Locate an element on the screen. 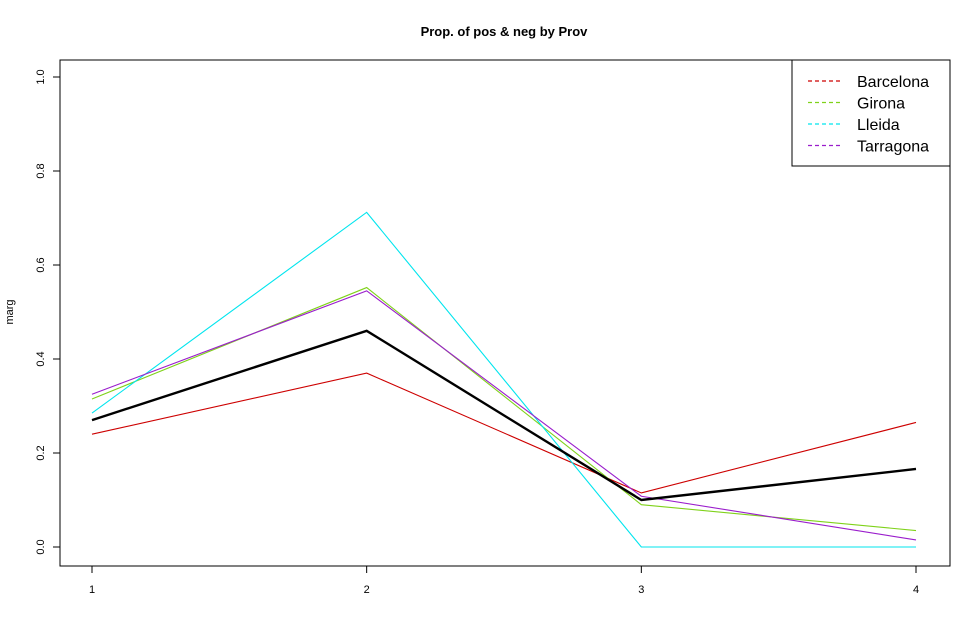  y-axis-label: marg is located at coordinates (10, 311).